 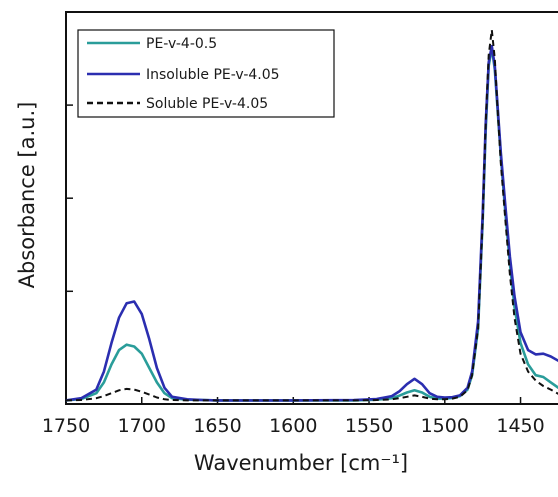 I want to click on legend-label-insoluble: Insoluble PE-v-4.05, so click(x=213, y=75).